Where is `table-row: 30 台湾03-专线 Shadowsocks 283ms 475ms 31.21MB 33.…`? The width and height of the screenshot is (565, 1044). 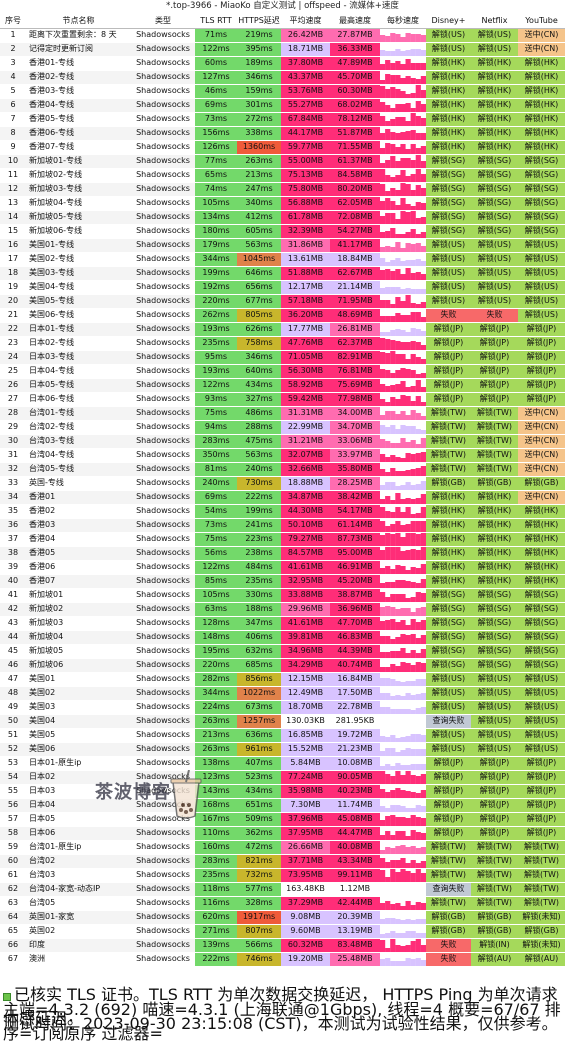 table-row: 30 台湾03-专线 Shadowsocks 283ms 475ms 31.21MB 33.… is located at coordinates (282, 441).